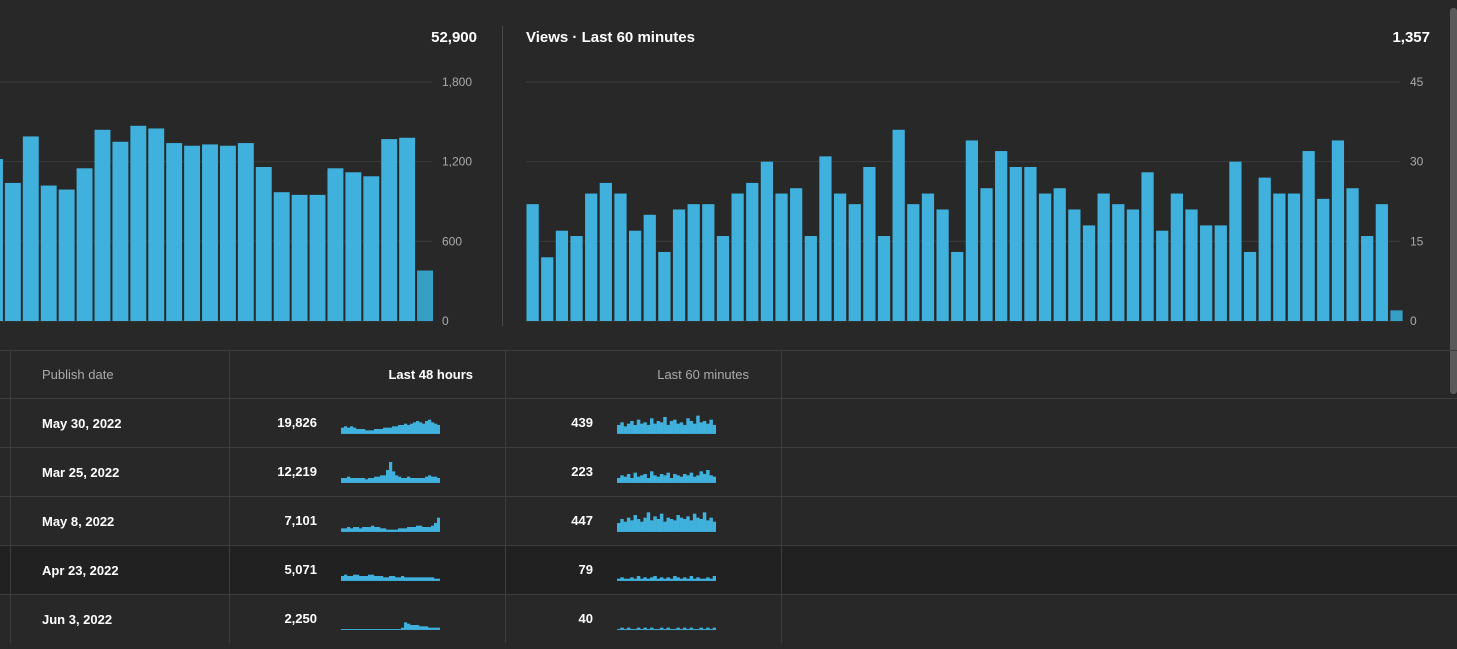 The height and width of the screenshot is (649, 1457). I want to click on right-chart-y-tick-label: 45, so click(1417, 82).